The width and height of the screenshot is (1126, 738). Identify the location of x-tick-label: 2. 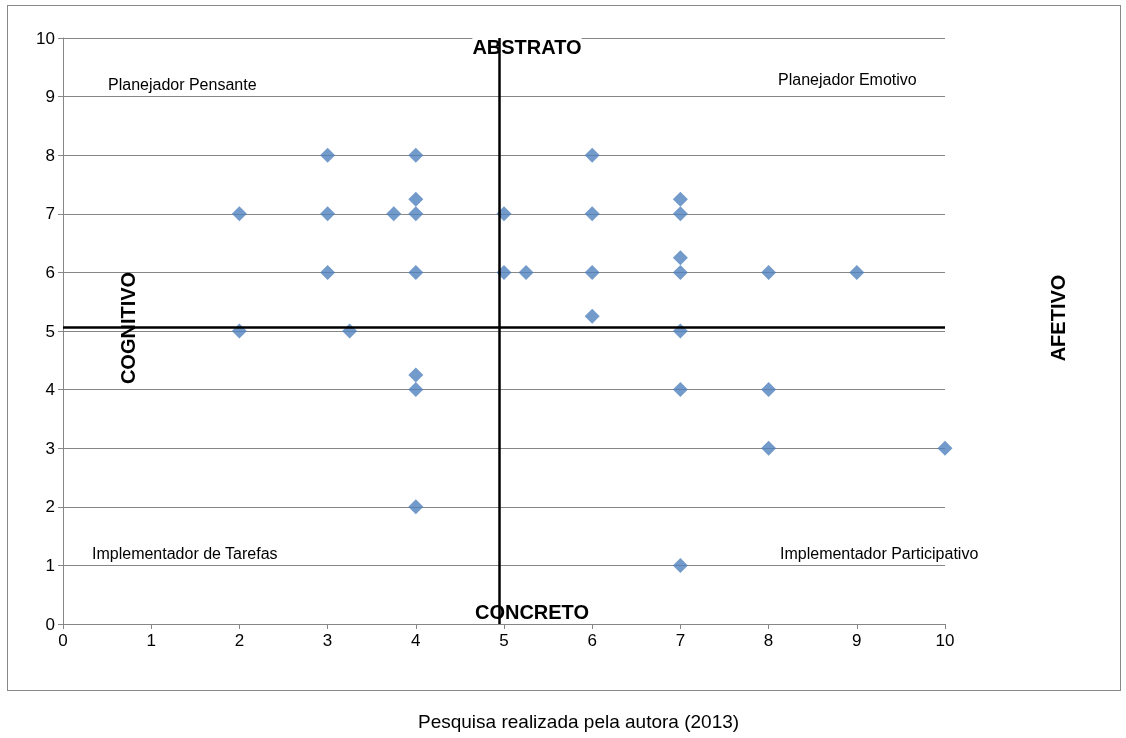
(239, 640).